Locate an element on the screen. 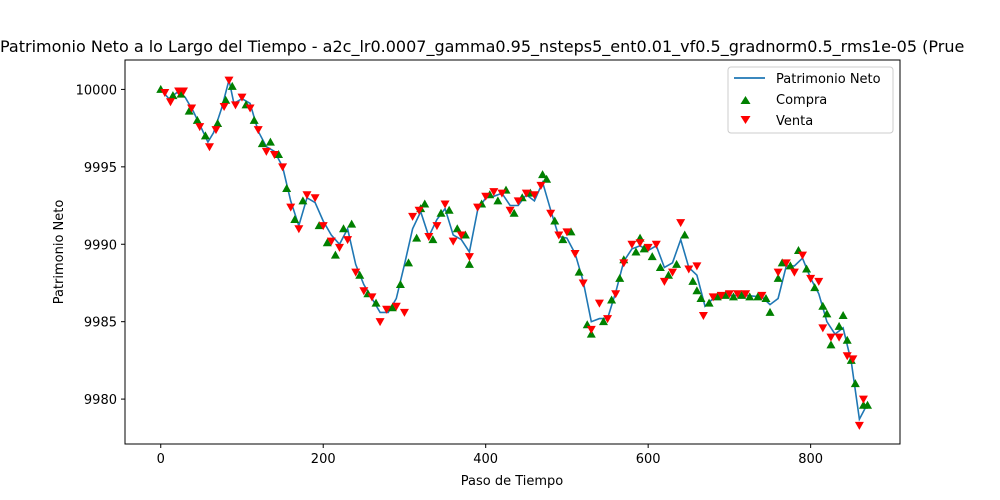 The width and height of the screenshot is (1000, 500). y-tick-label-9985: 9985 is located at coordinates (100, 323).